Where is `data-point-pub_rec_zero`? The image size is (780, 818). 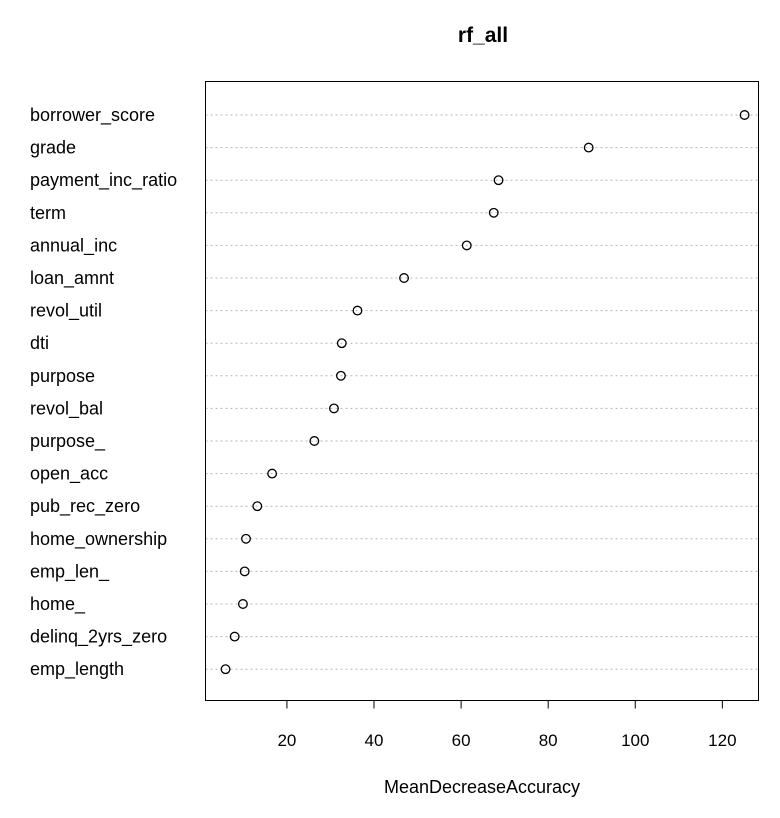 data-point-pub_rec_zero is located at coordinates (257, 506).